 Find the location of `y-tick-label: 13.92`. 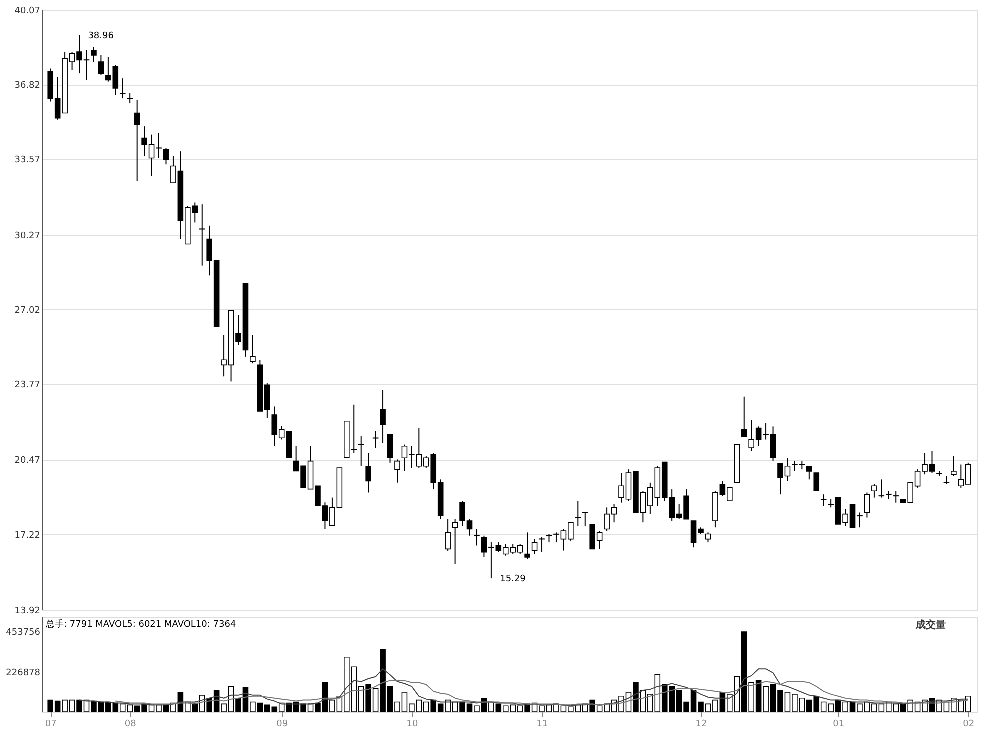

y-tick-label: 13.92 is located at coordinates (27, 611).